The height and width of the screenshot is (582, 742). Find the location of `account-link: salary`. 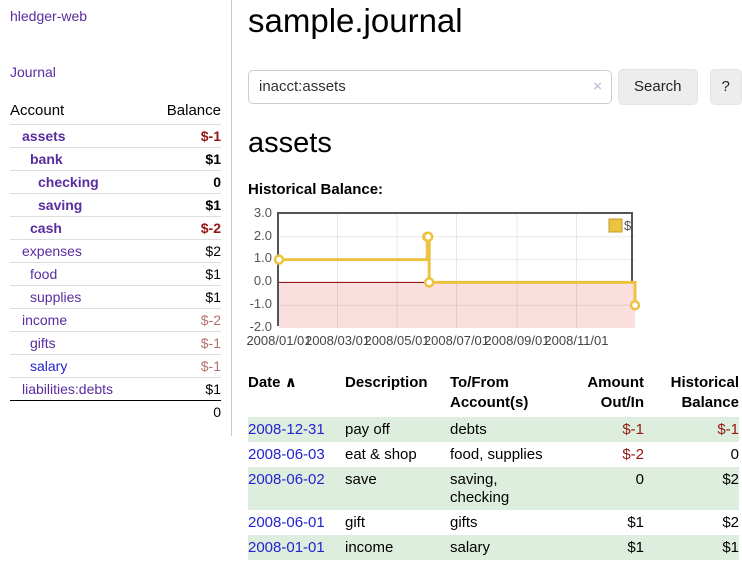

account-link: salary is located at coordinates (49, 366).